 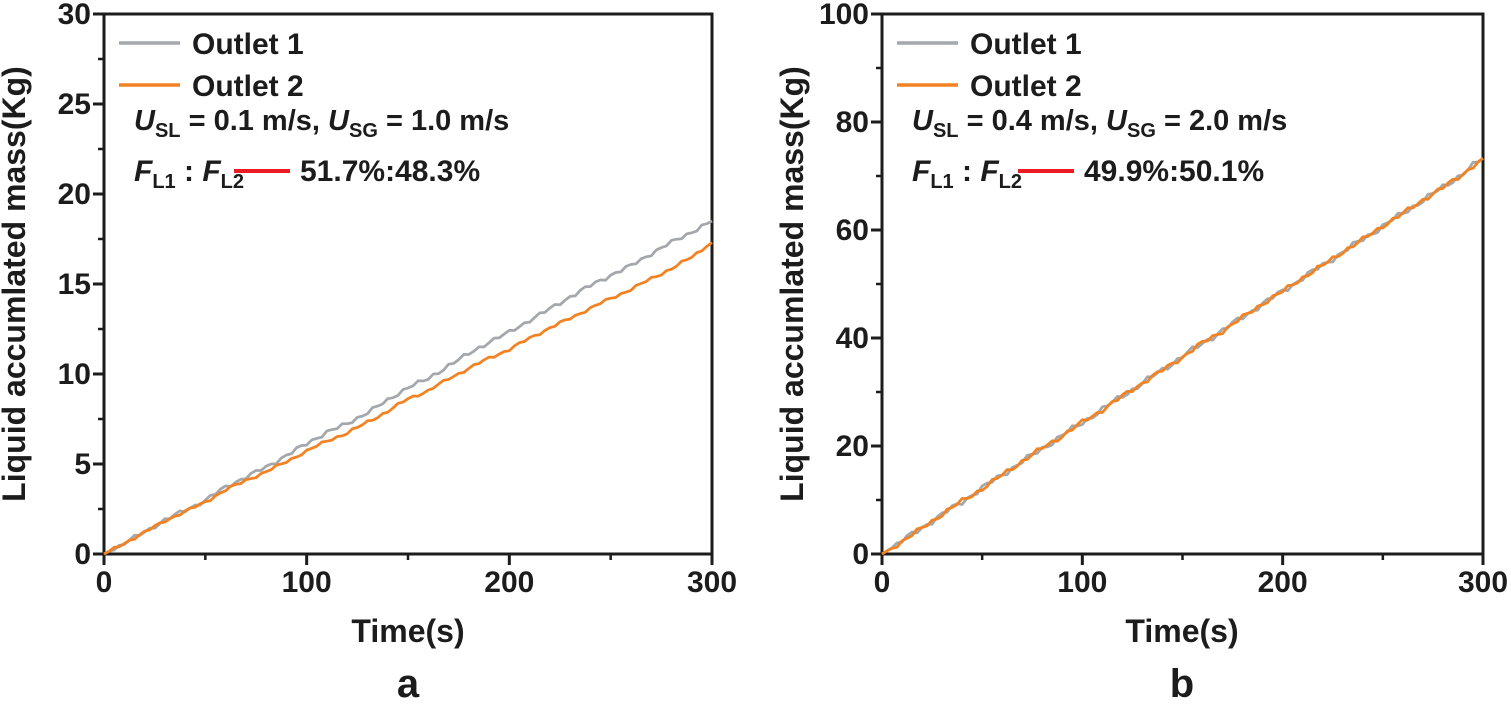 What do you see at coordinates (852, 122) in the screenshot?
I see `y-tick-label: 80` at bounding box center [852, 122].